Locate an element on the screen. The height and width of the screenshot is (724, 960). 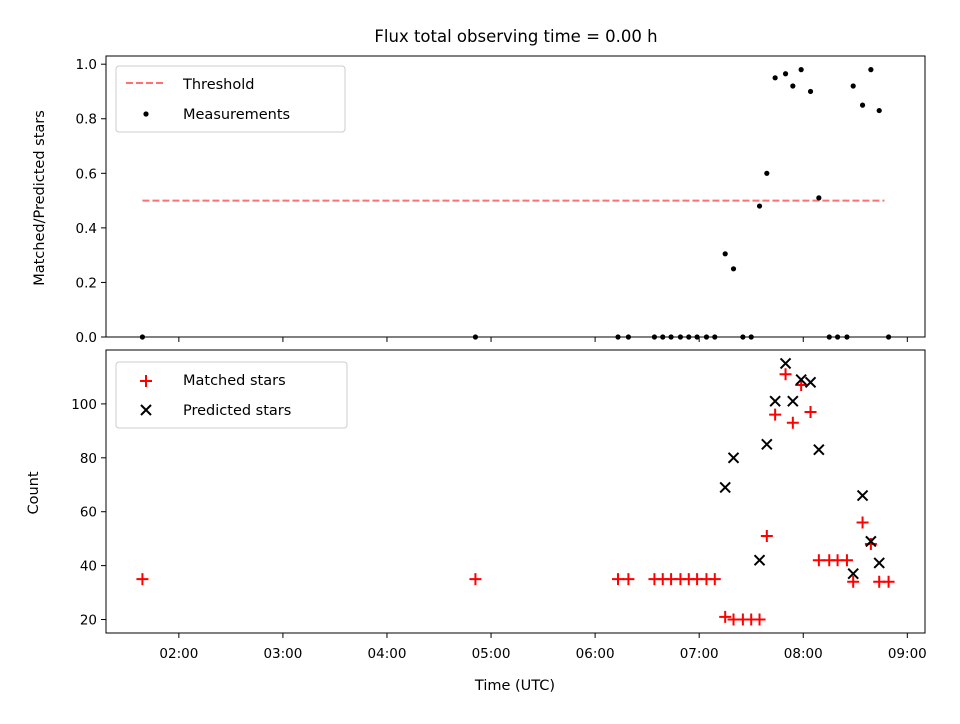
x-tick-label: 04:00 is located at coordinates (387, 654).